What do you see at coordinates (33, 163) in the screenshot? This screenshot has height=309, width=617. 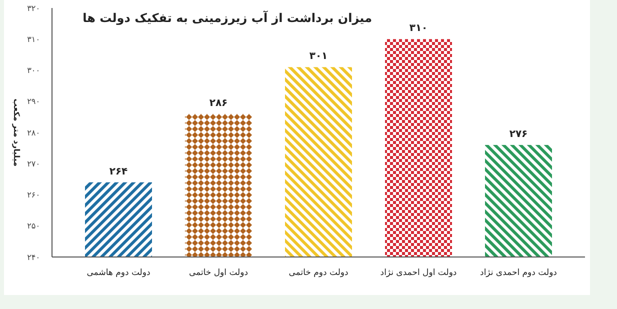 I see `y-tick-label: ۲۷۰` at bounding box center [33, 163].